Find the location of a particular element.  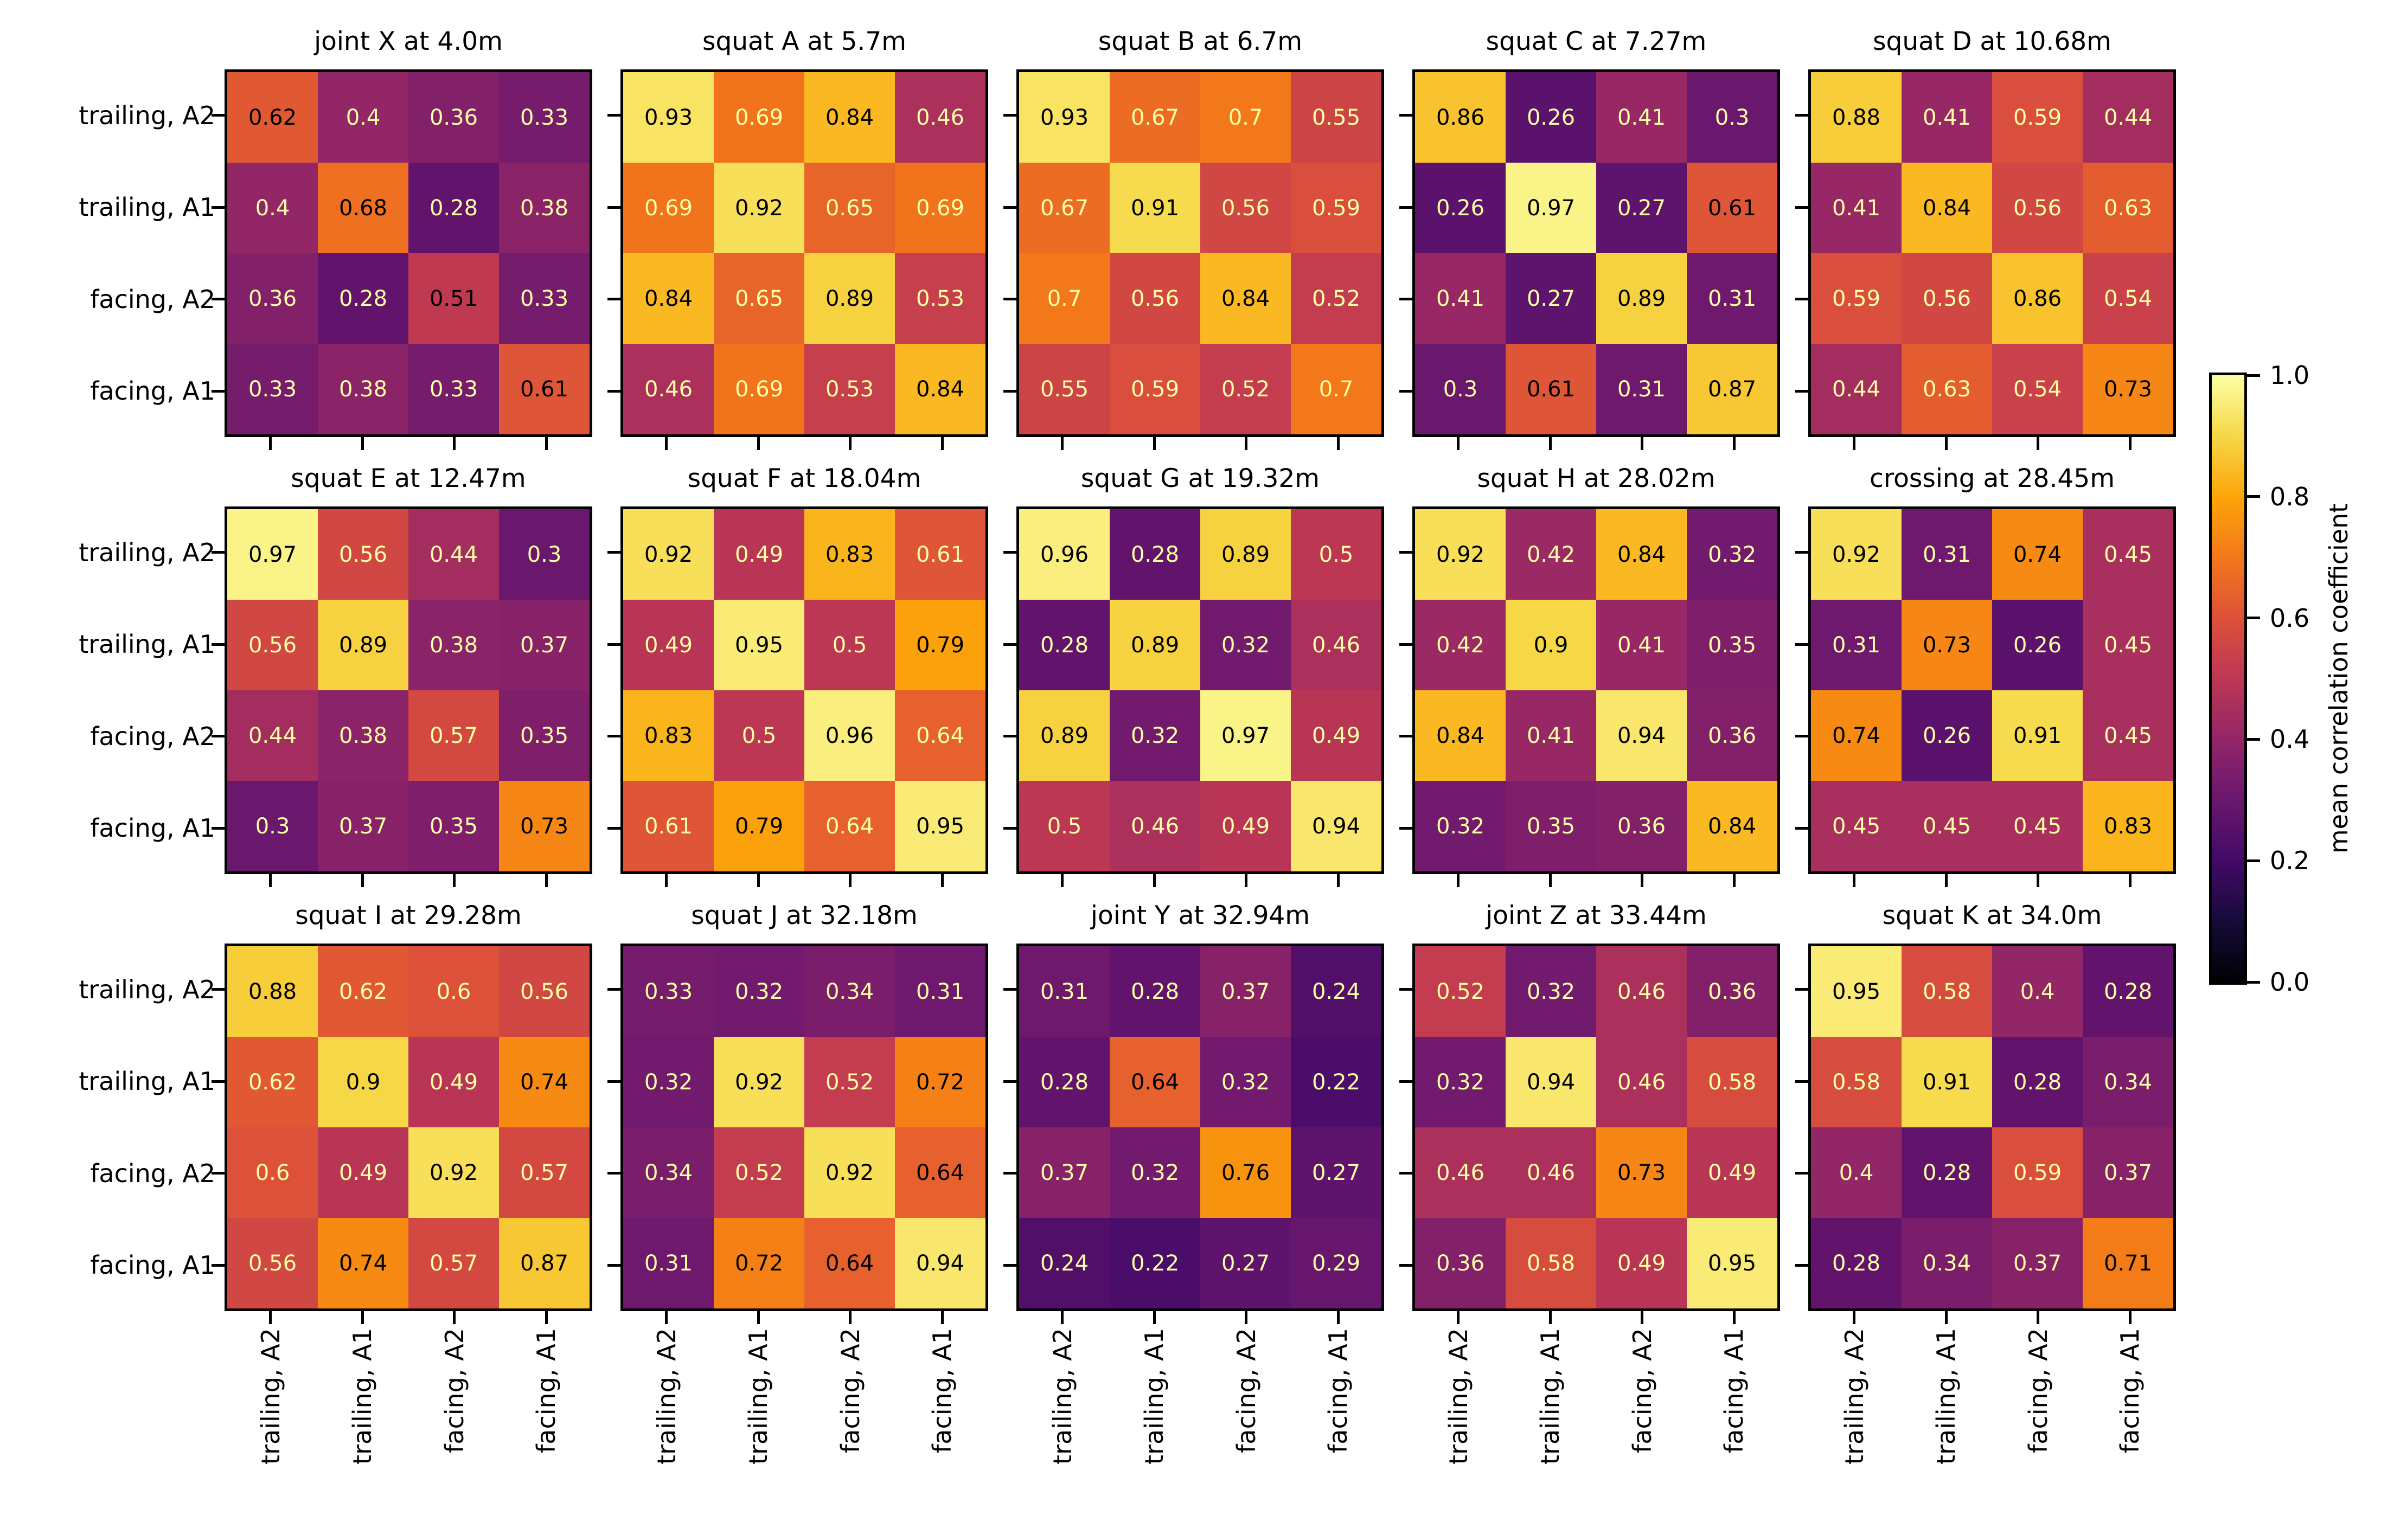

x-axis-label: trailing, A1 is located at coordinates (363, 1397).